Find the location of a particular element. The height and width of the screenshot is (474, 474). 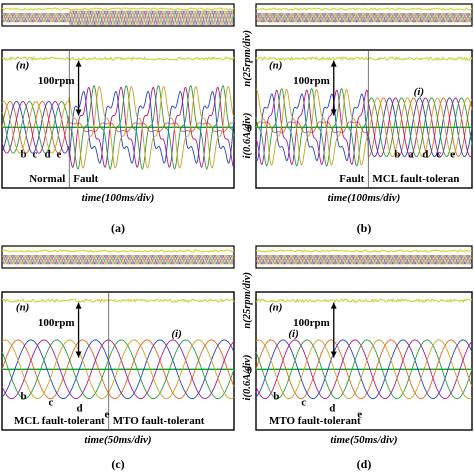

current-trace-a-e is located at coordinates (118, 127).